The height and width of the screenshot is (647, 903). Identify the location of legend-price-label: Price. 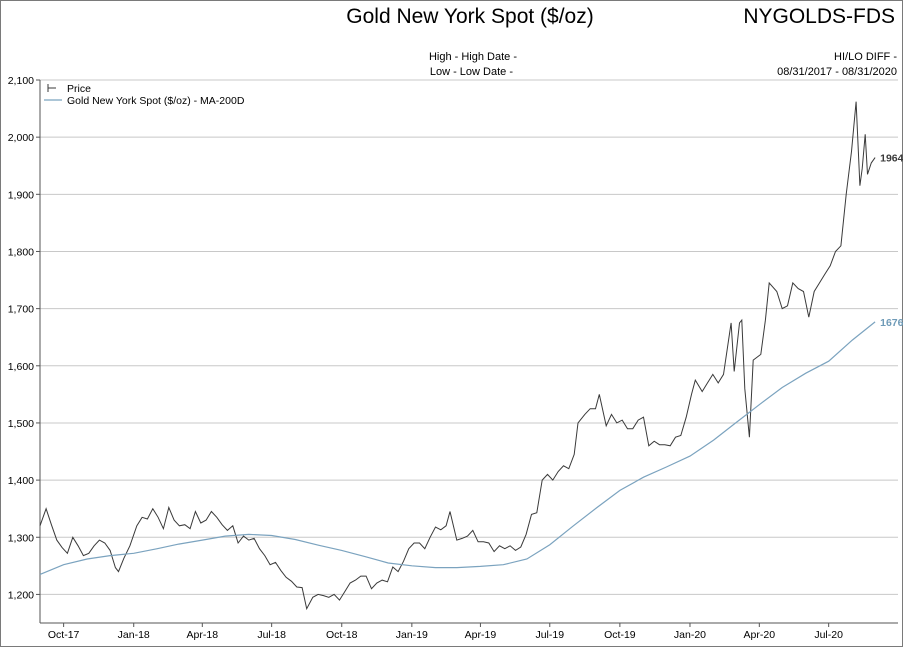
(79, 89).